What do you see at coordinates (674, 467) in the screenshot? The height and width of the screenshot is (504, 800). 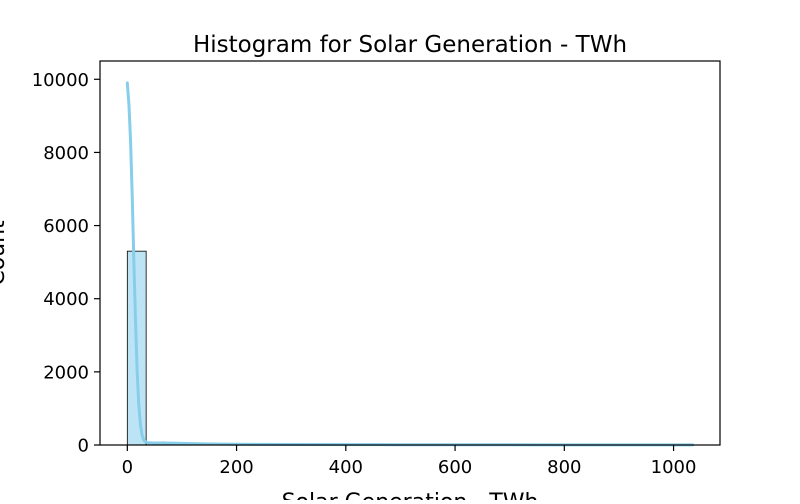 I see `x-tick-label: 1000` at bounding box center [674, 467].